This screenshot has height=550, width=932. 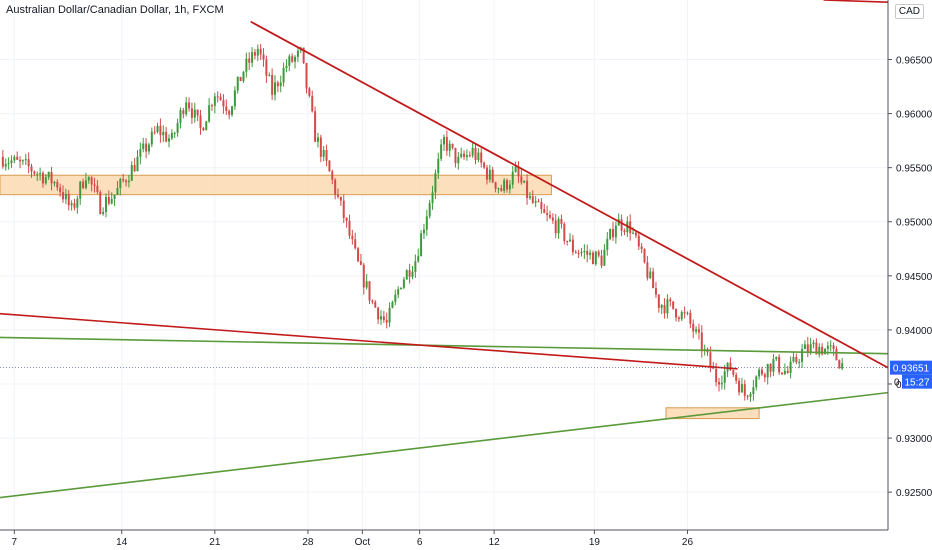 I want to click on x-tick-label: 26, so click(x=688, y=542).